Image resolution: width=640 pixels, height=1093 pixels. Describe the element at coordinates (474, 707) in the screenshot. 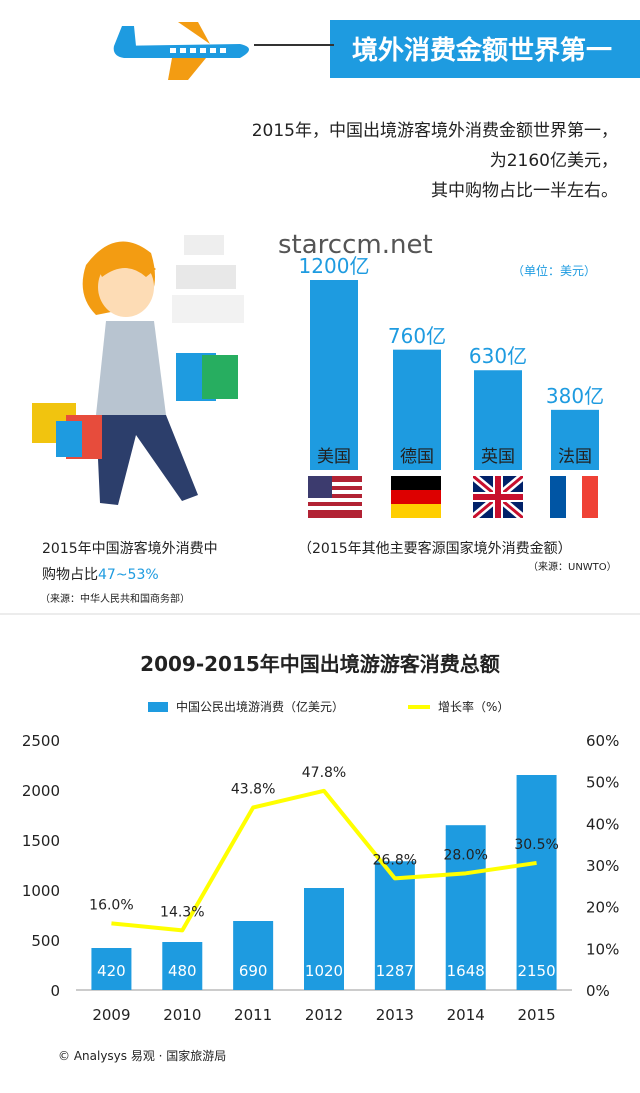

I see `legend-line-label: 增长率（%）` at that location.